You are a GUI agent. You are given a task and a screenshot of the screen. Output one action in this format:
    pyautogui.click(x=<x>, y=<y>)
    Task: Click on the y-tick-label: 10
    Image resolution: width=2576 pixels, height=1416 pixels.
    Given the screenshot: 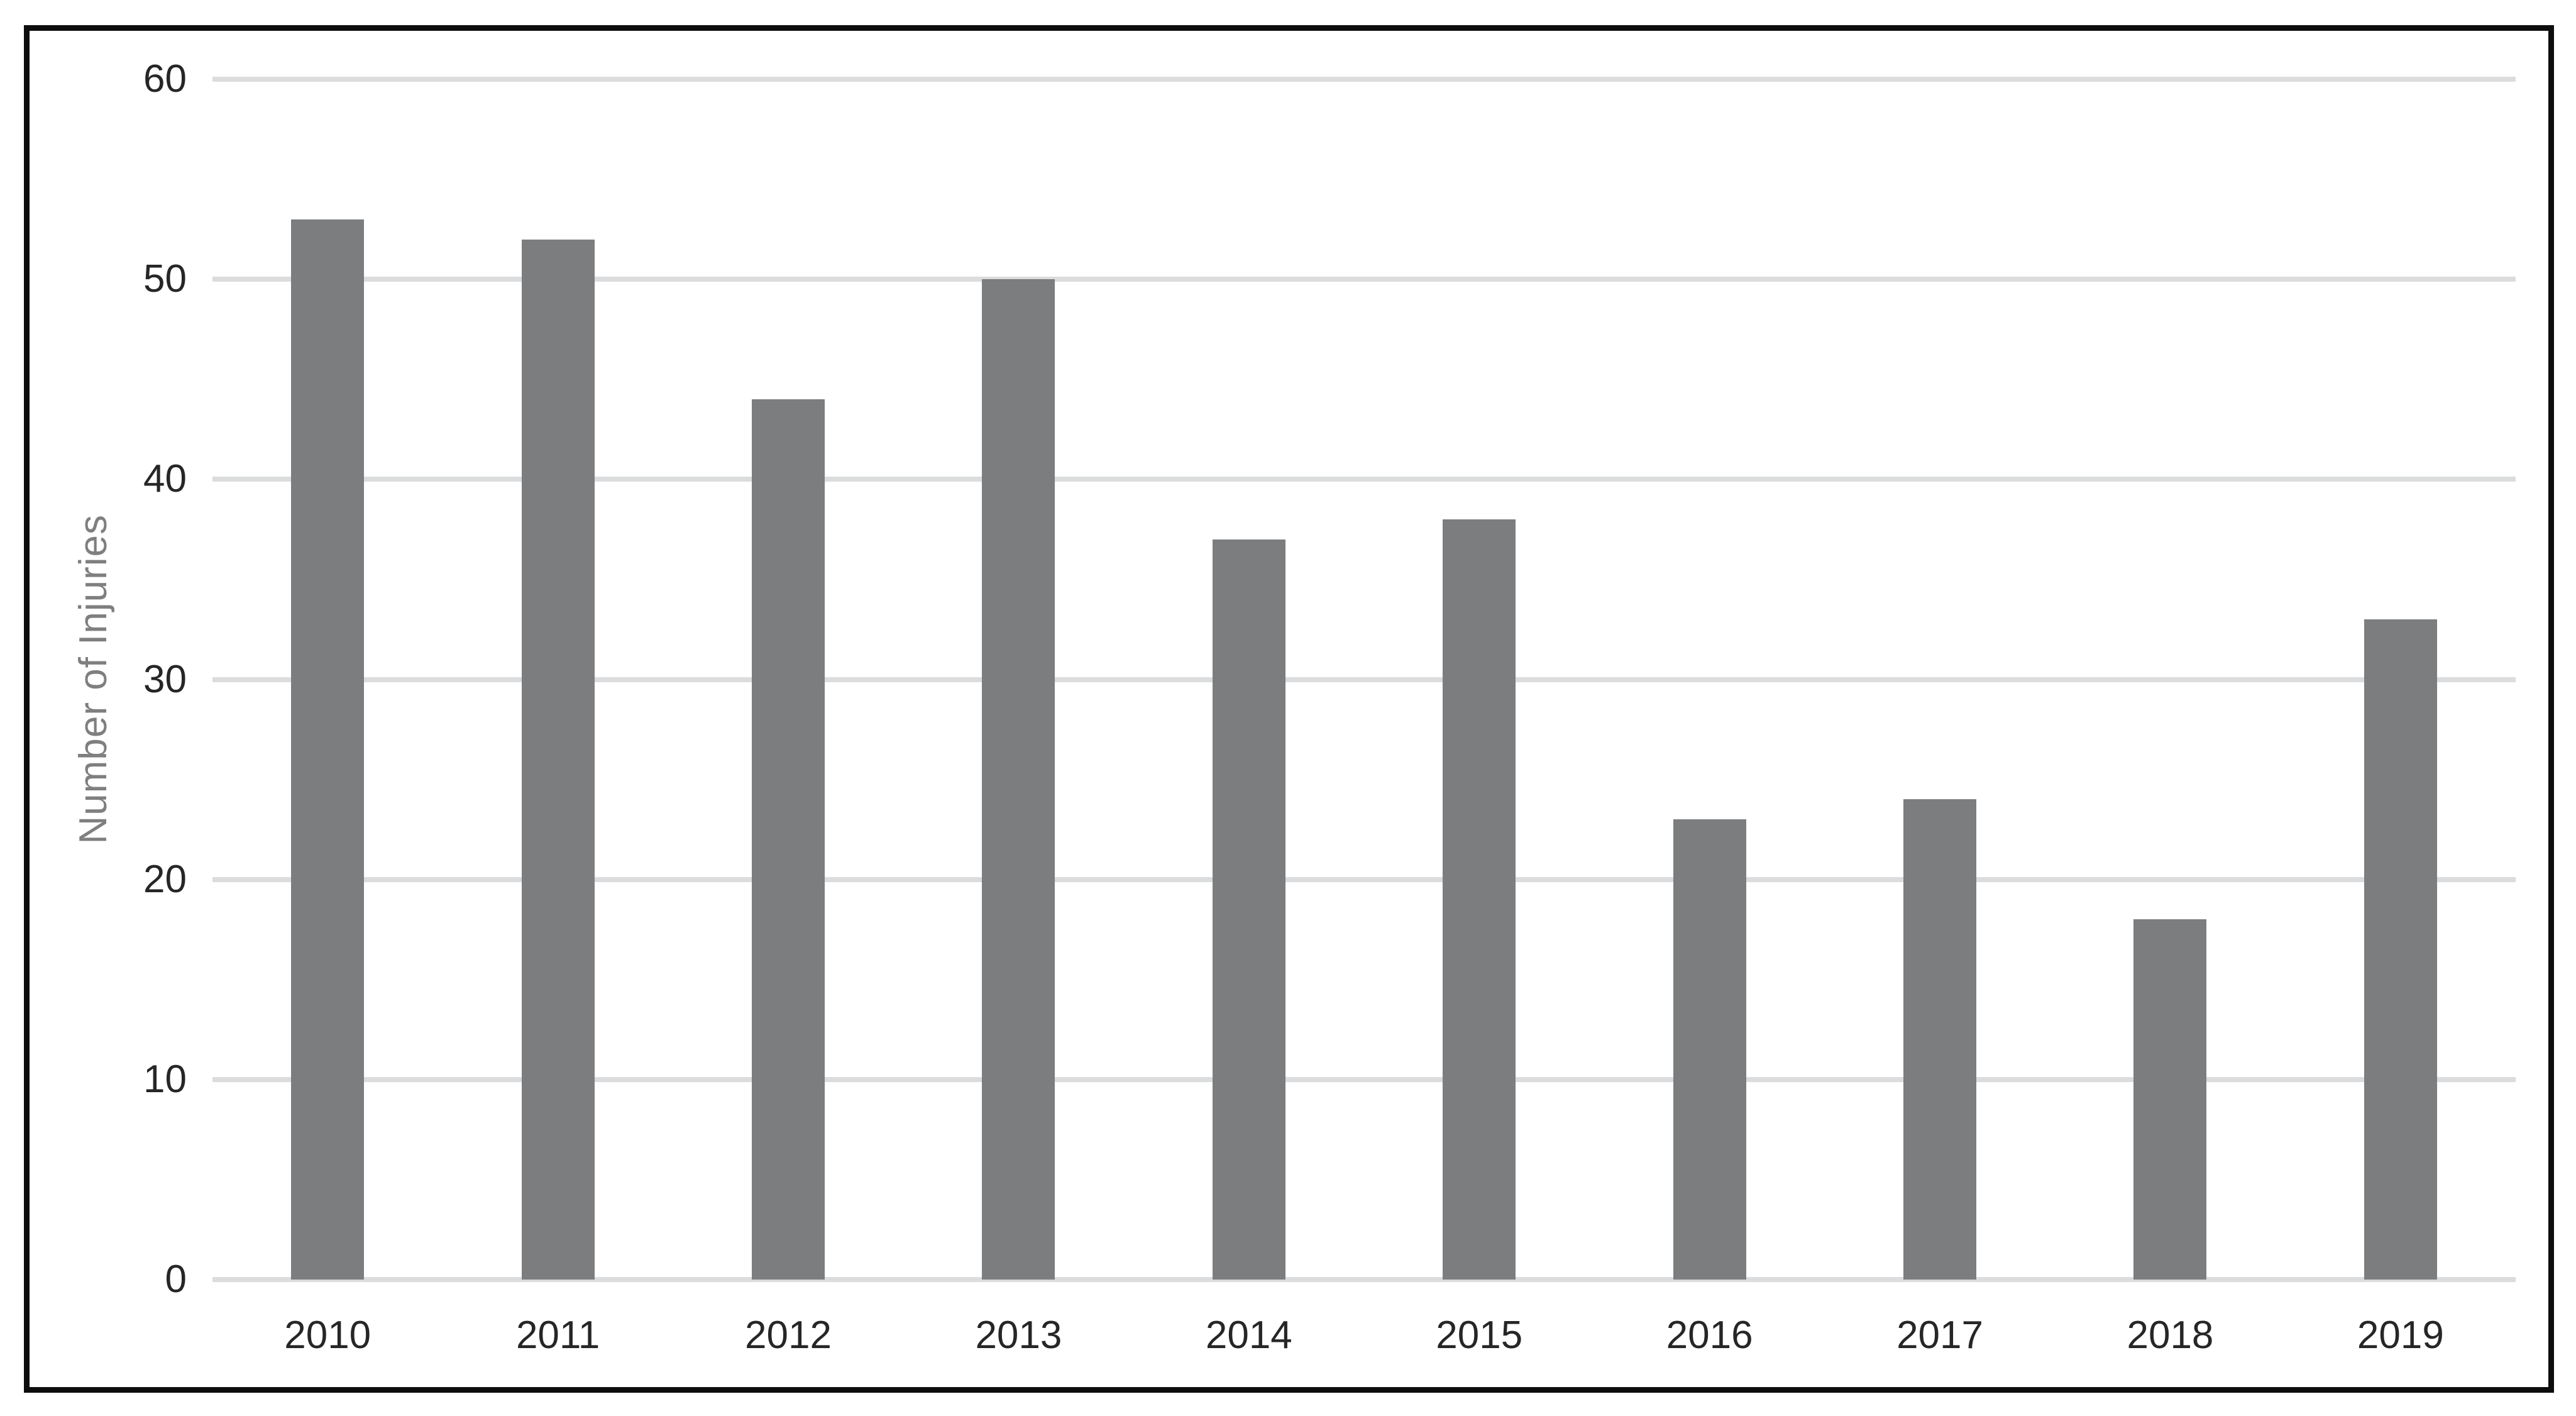 What is the action you would take?
    pyautogui.click(x=165, y=1079)
    